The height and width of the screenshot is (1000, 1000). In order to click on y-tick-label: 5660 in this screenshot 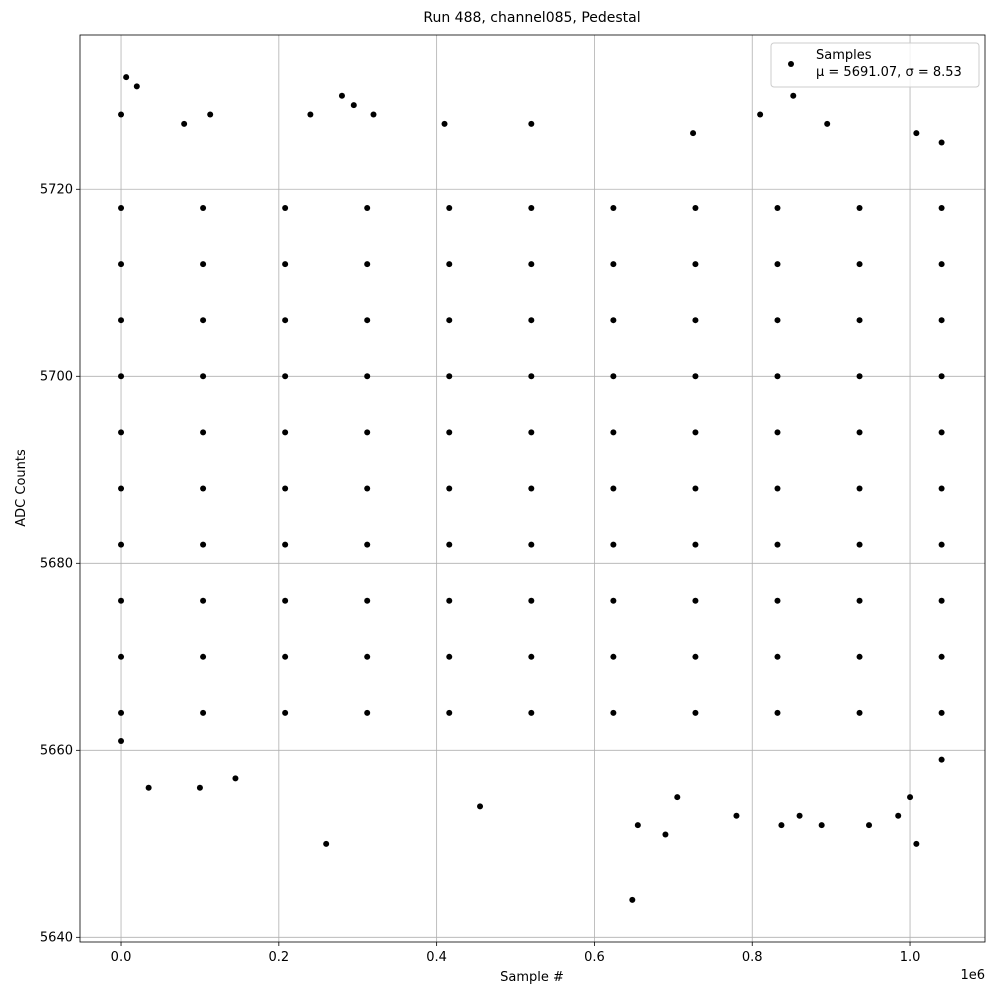, I will do `click(56, 750)`.